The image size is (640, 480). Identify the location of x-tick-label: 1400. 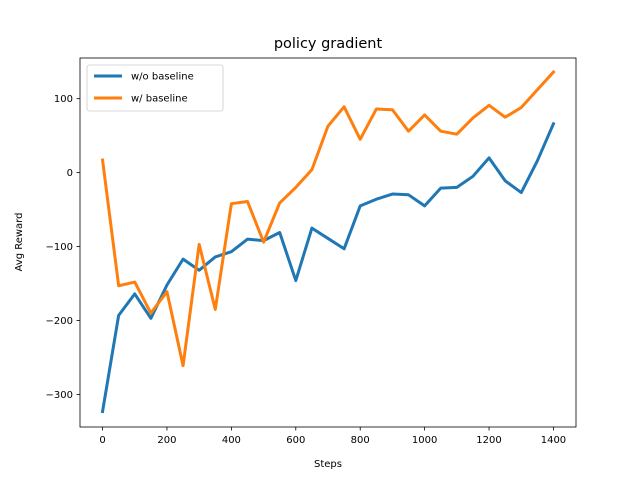
(553, 440).